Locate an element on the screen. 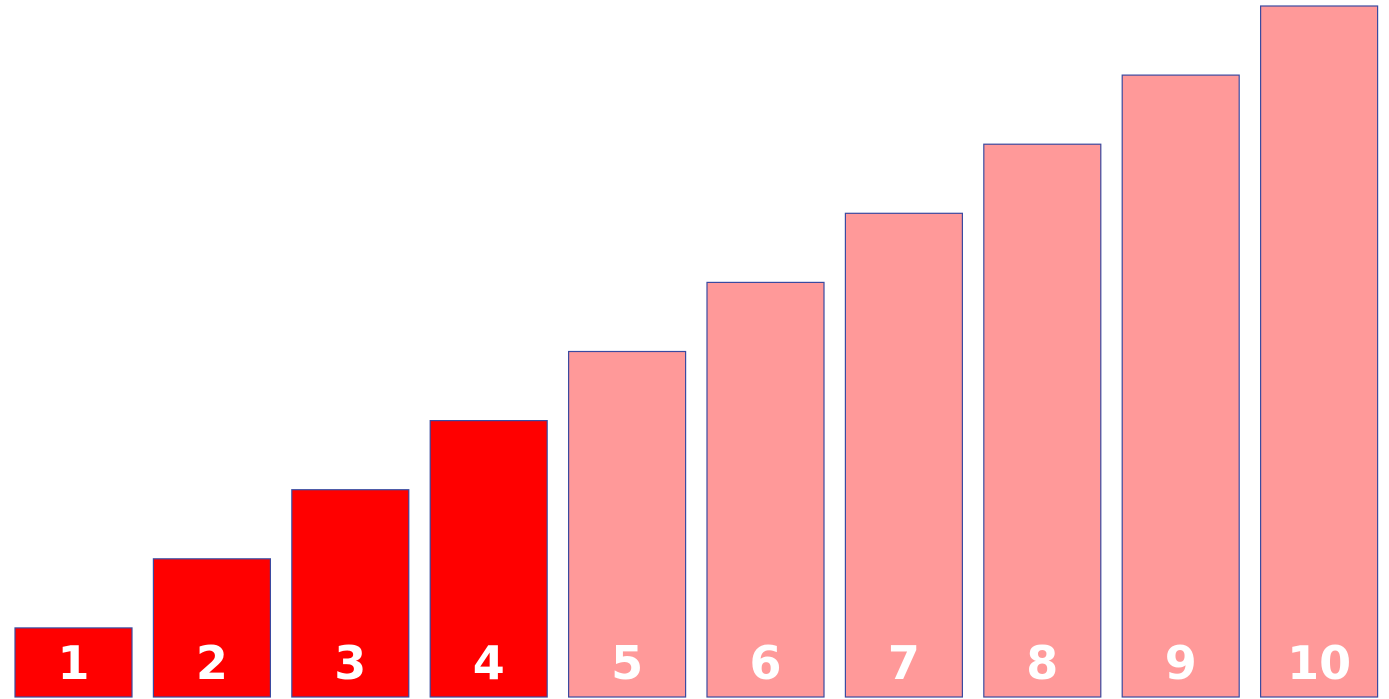 Image resolution: width=1389 pixels, height=699 pixels. bar-label-5: 5 is located at coordinates (627, 663).